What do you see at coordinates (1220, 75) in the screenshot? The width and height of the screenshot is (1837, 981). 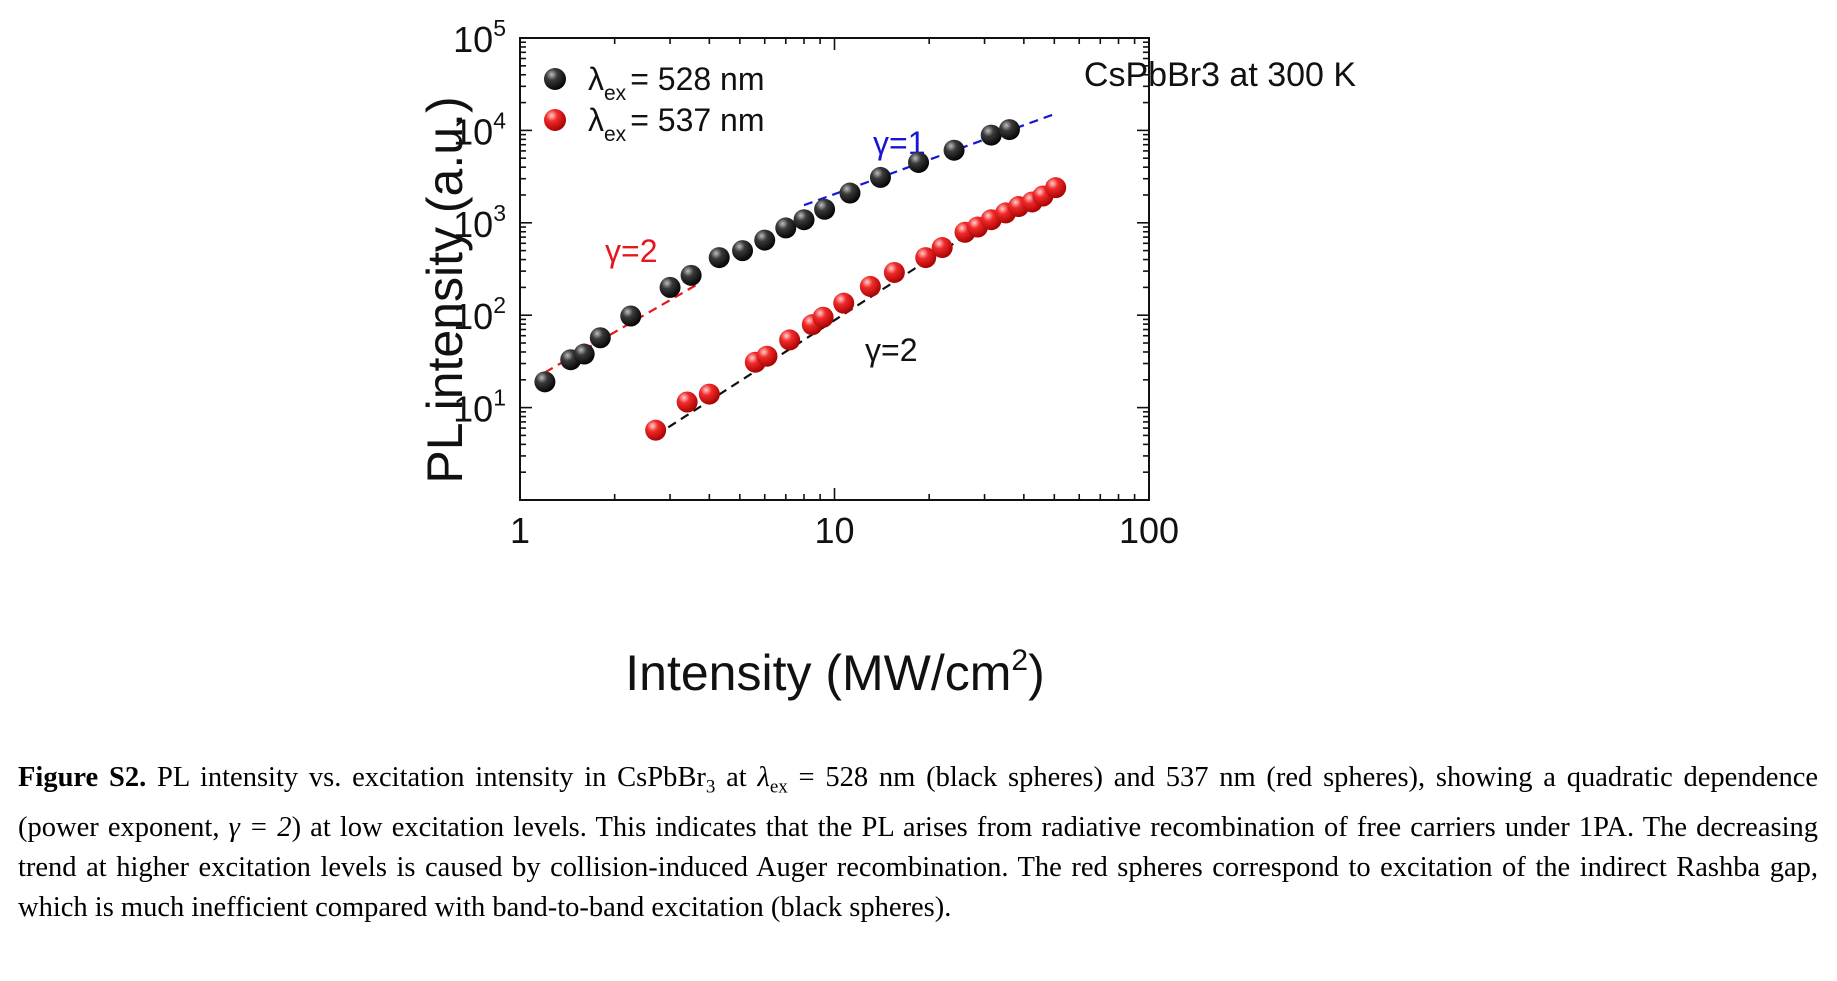 I see `annotation-text: CsPbBr3 at 300 K` at bounding box center [1220, 75].